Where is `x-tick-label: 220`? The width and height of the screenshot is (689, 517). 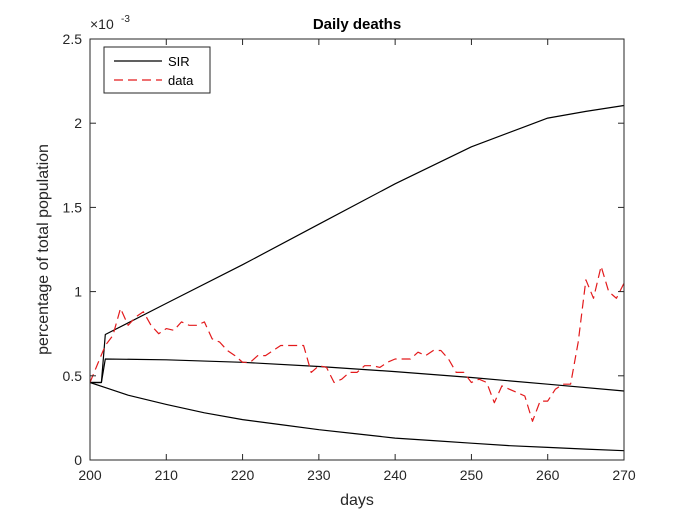
x-tick-label: 220 is located at coordinates (243, 475).